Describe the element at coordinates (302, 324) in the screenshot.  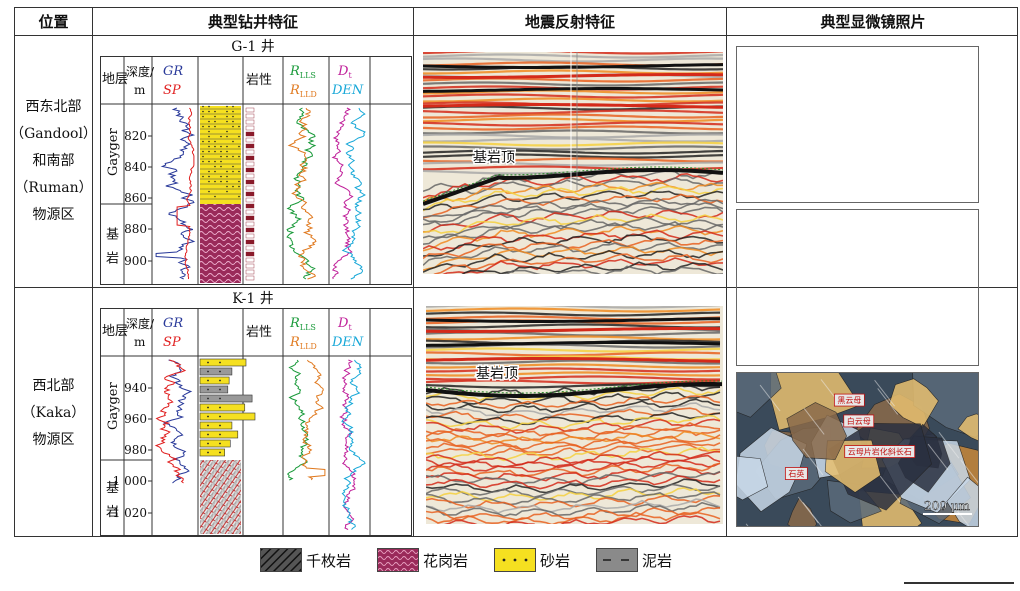
I see `rlls-label: RLLS` at that location.